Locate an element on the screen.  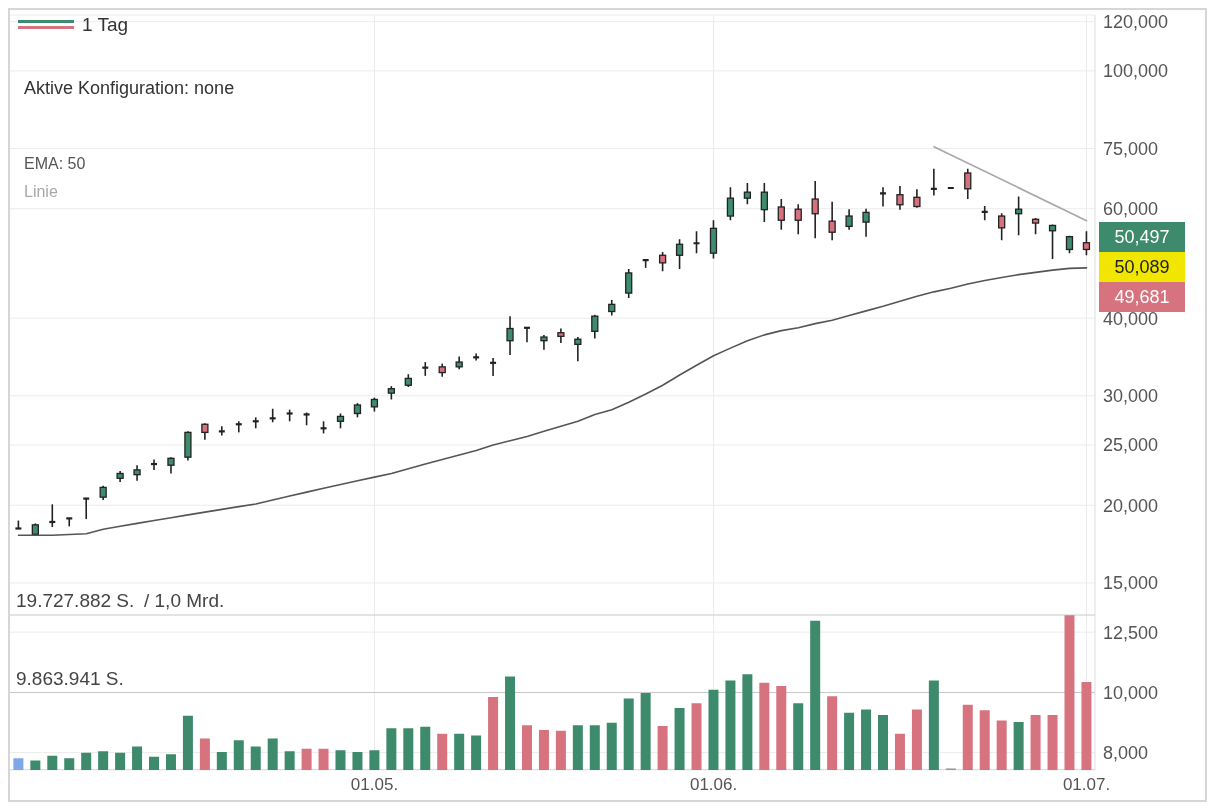
y-tick-label: 9.863.941 S. is located at coordinates (70, 678).